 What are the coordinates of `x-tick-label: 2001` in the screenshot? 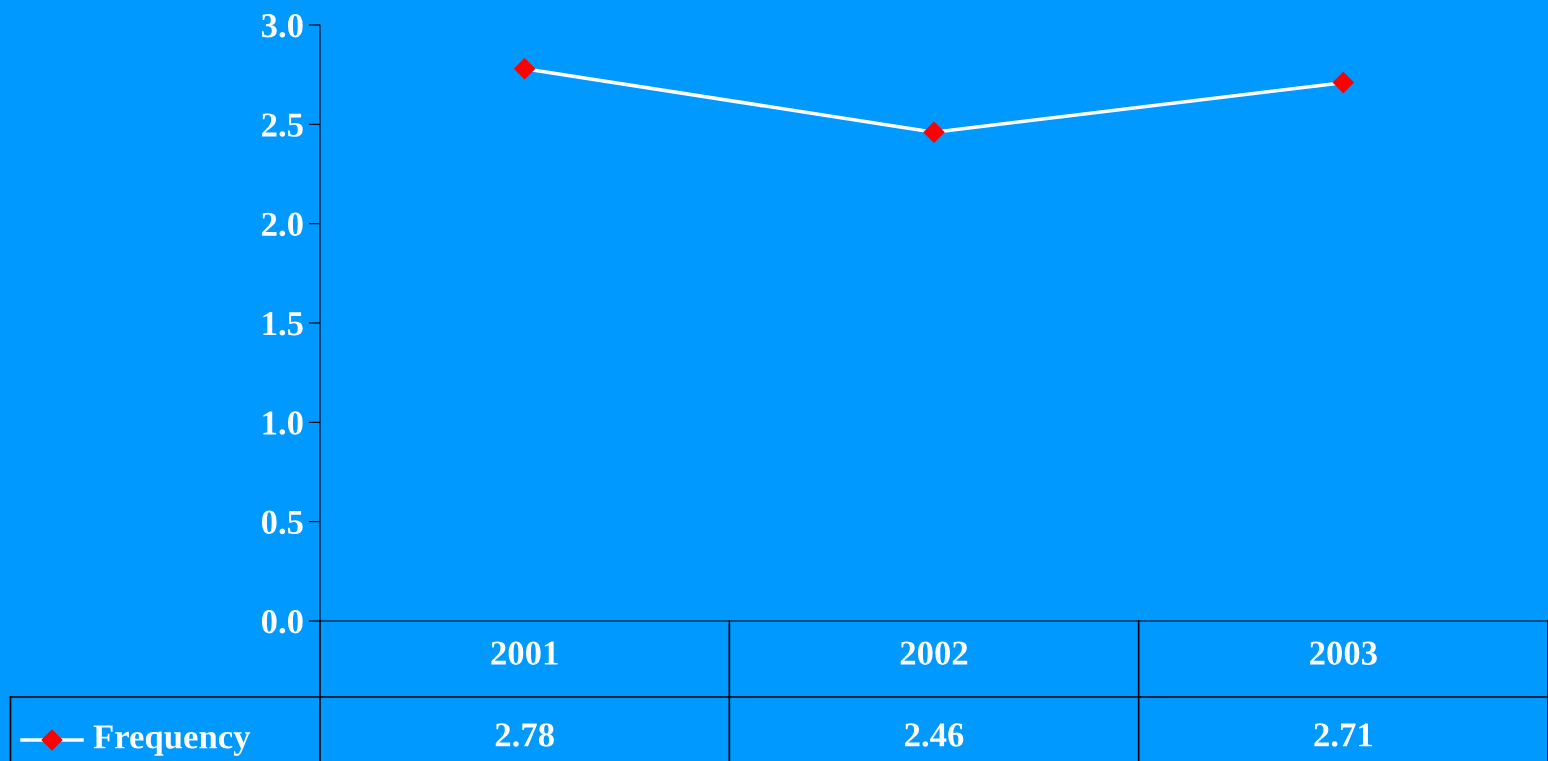 It's located at (524, 653).